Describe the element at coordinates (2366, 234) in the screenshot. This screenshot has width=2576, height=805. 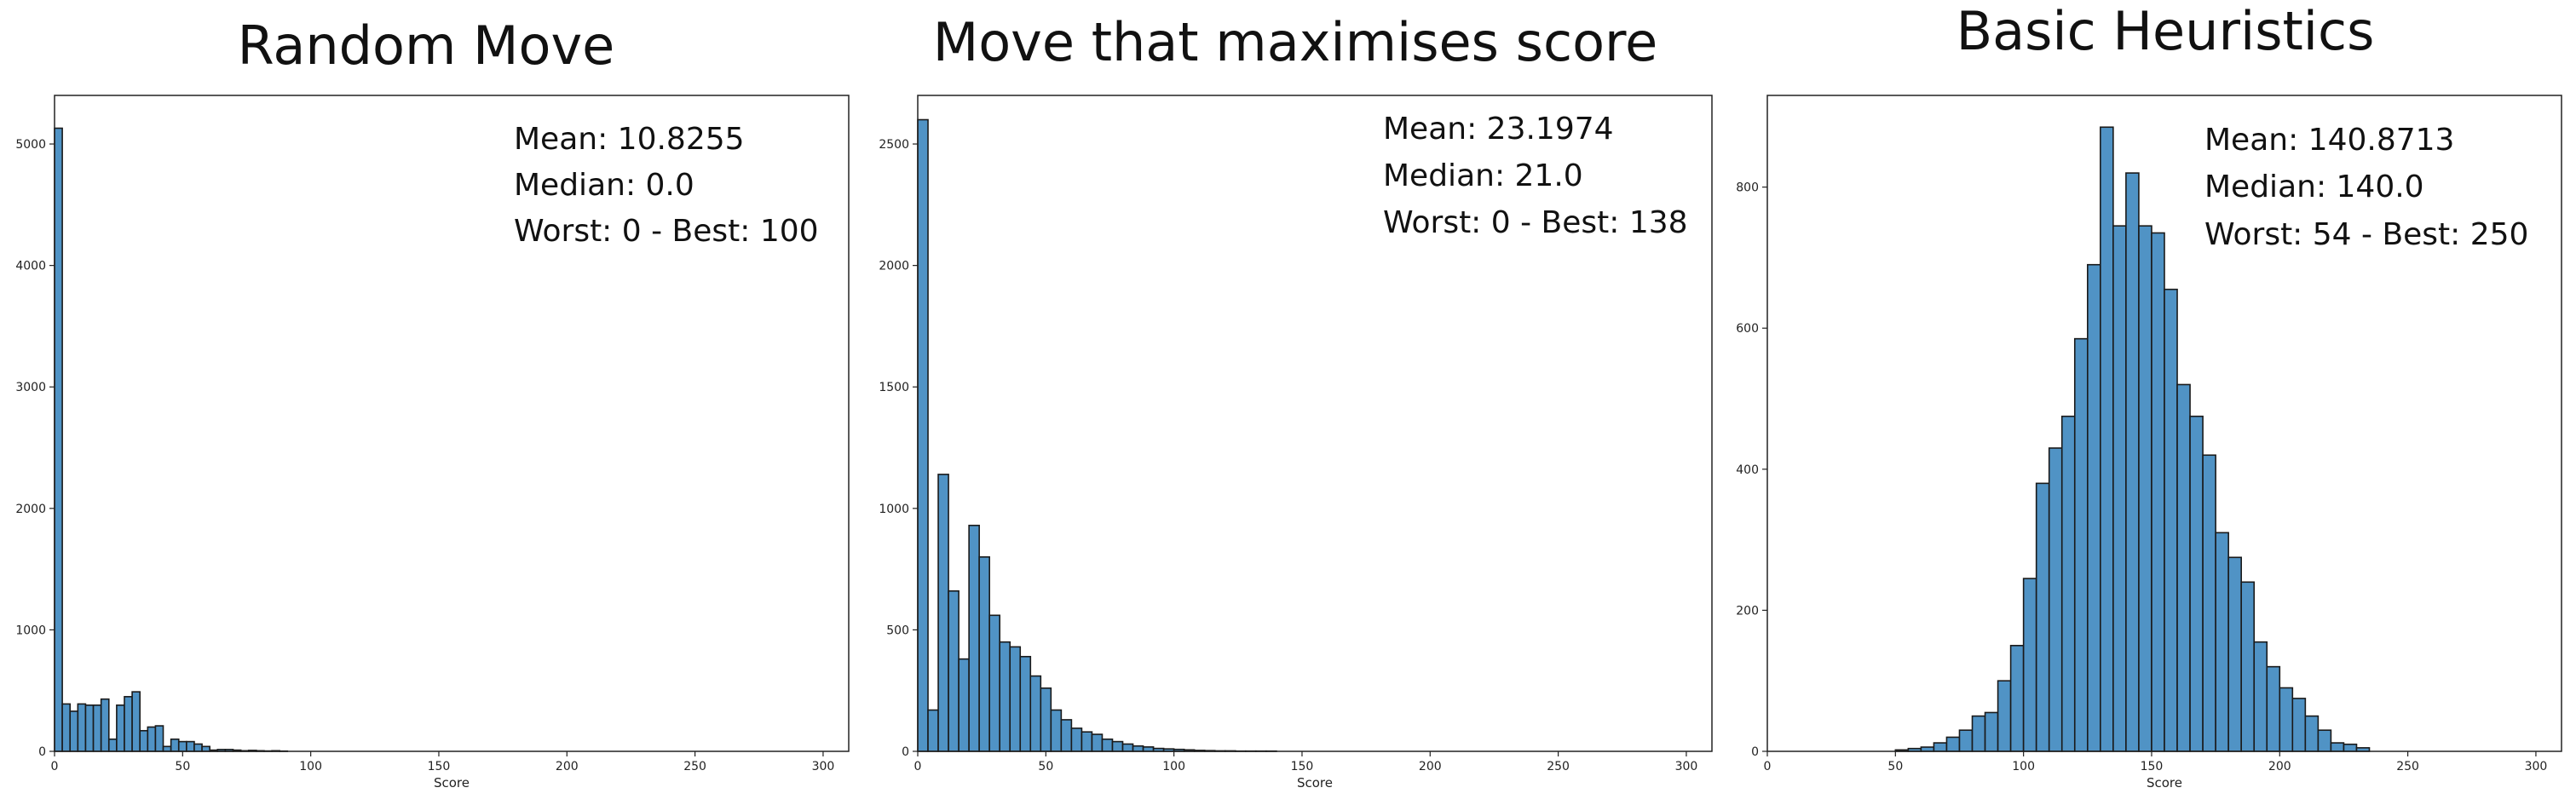
I see `stats-annotation: Worst: 54 - Best: 250` at that location.